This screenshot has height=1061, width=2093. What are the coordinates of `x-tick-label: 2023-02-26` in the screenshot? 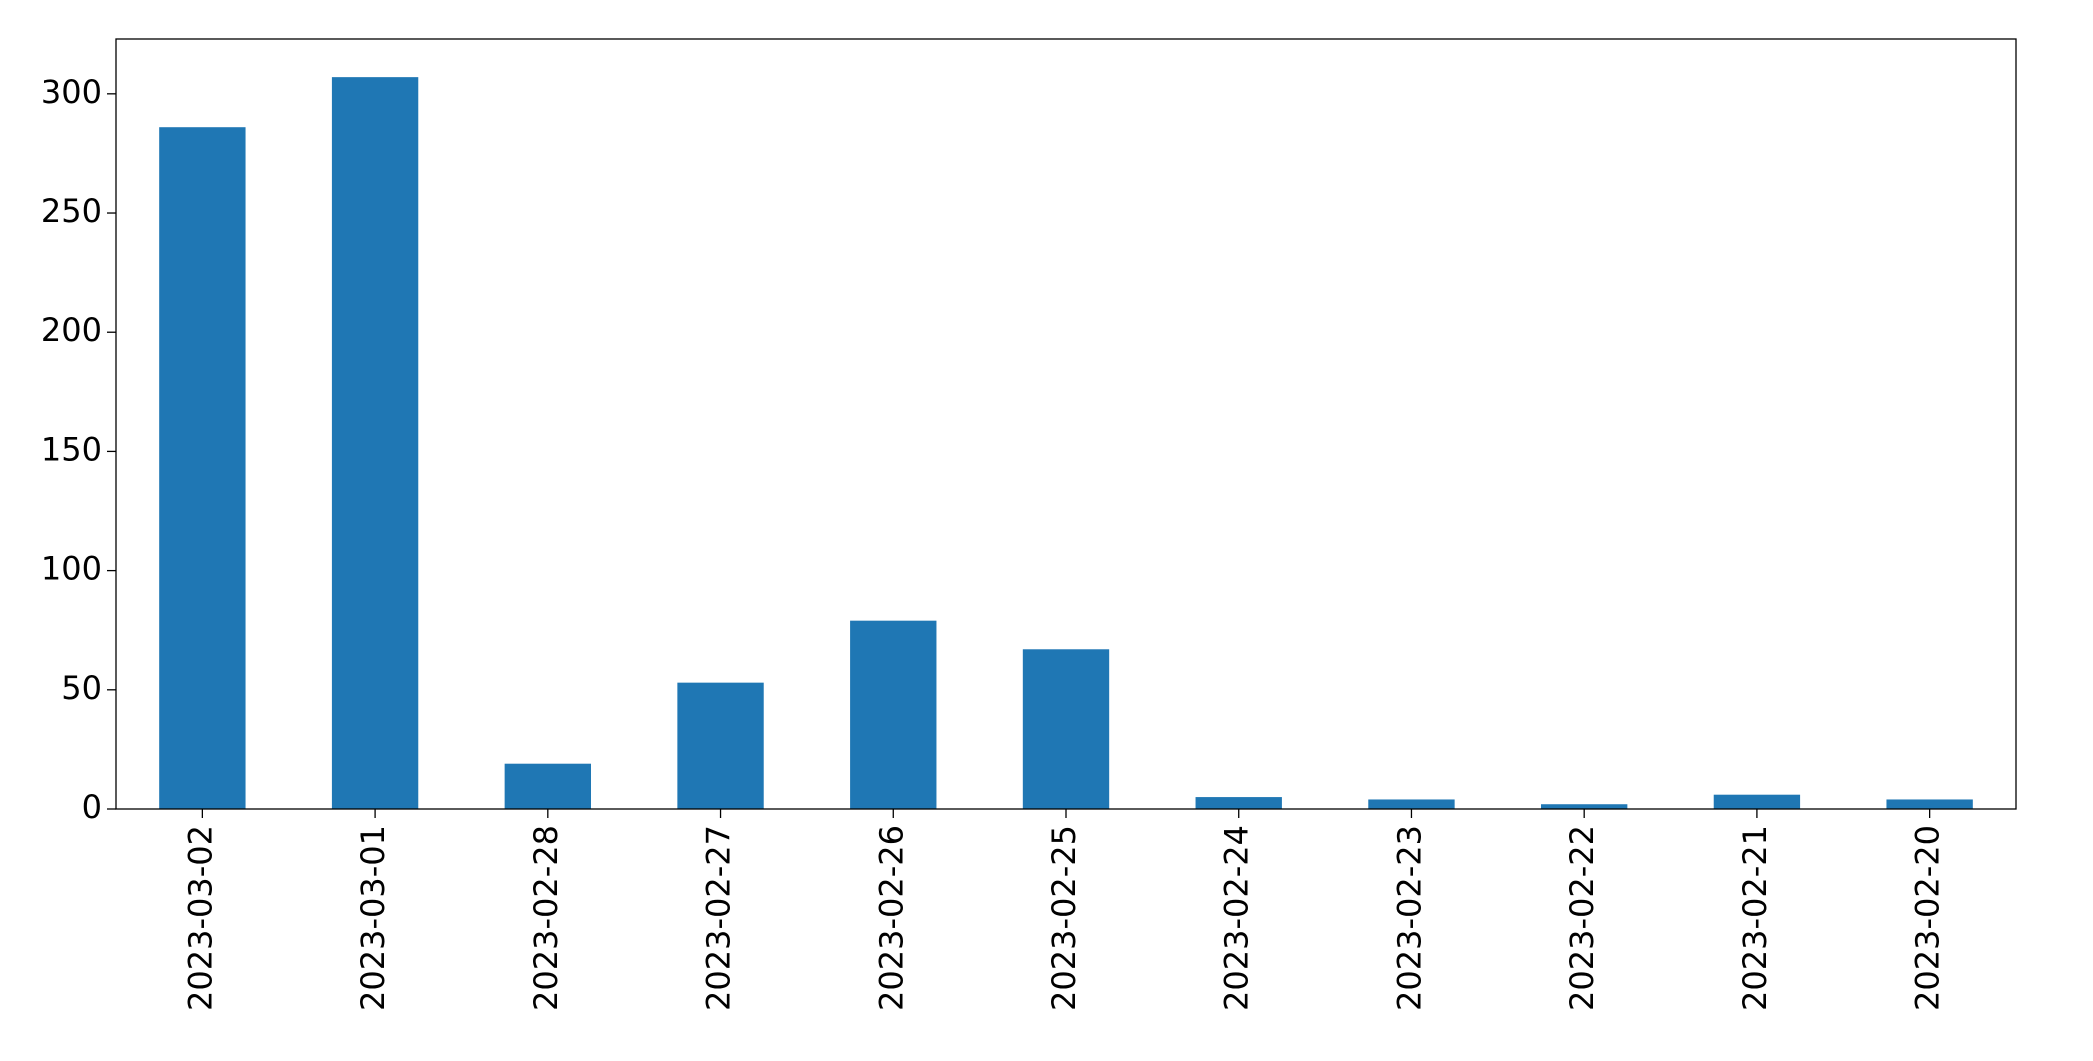 It's located at (891, 918).